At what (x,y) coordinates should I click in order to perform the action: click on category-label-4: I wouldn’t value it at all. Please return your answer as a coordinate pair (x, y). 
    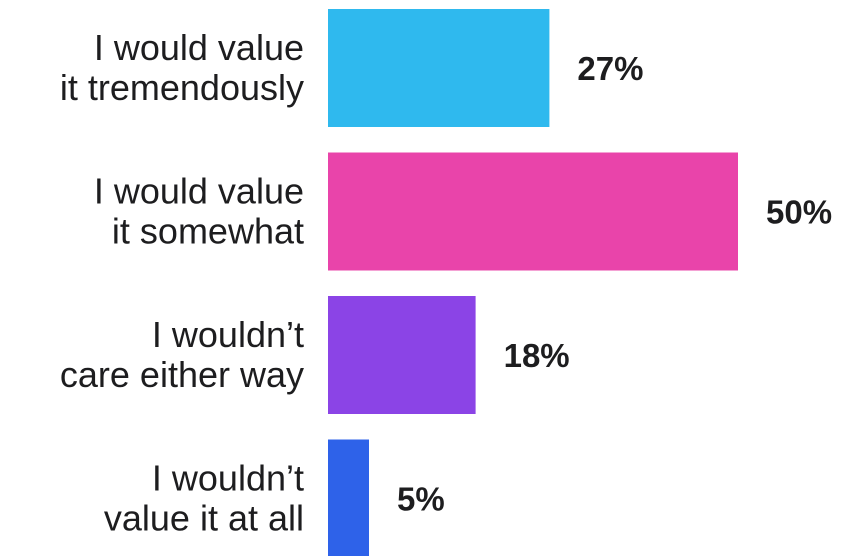
    Looking at the image, I should click on (204, 498).